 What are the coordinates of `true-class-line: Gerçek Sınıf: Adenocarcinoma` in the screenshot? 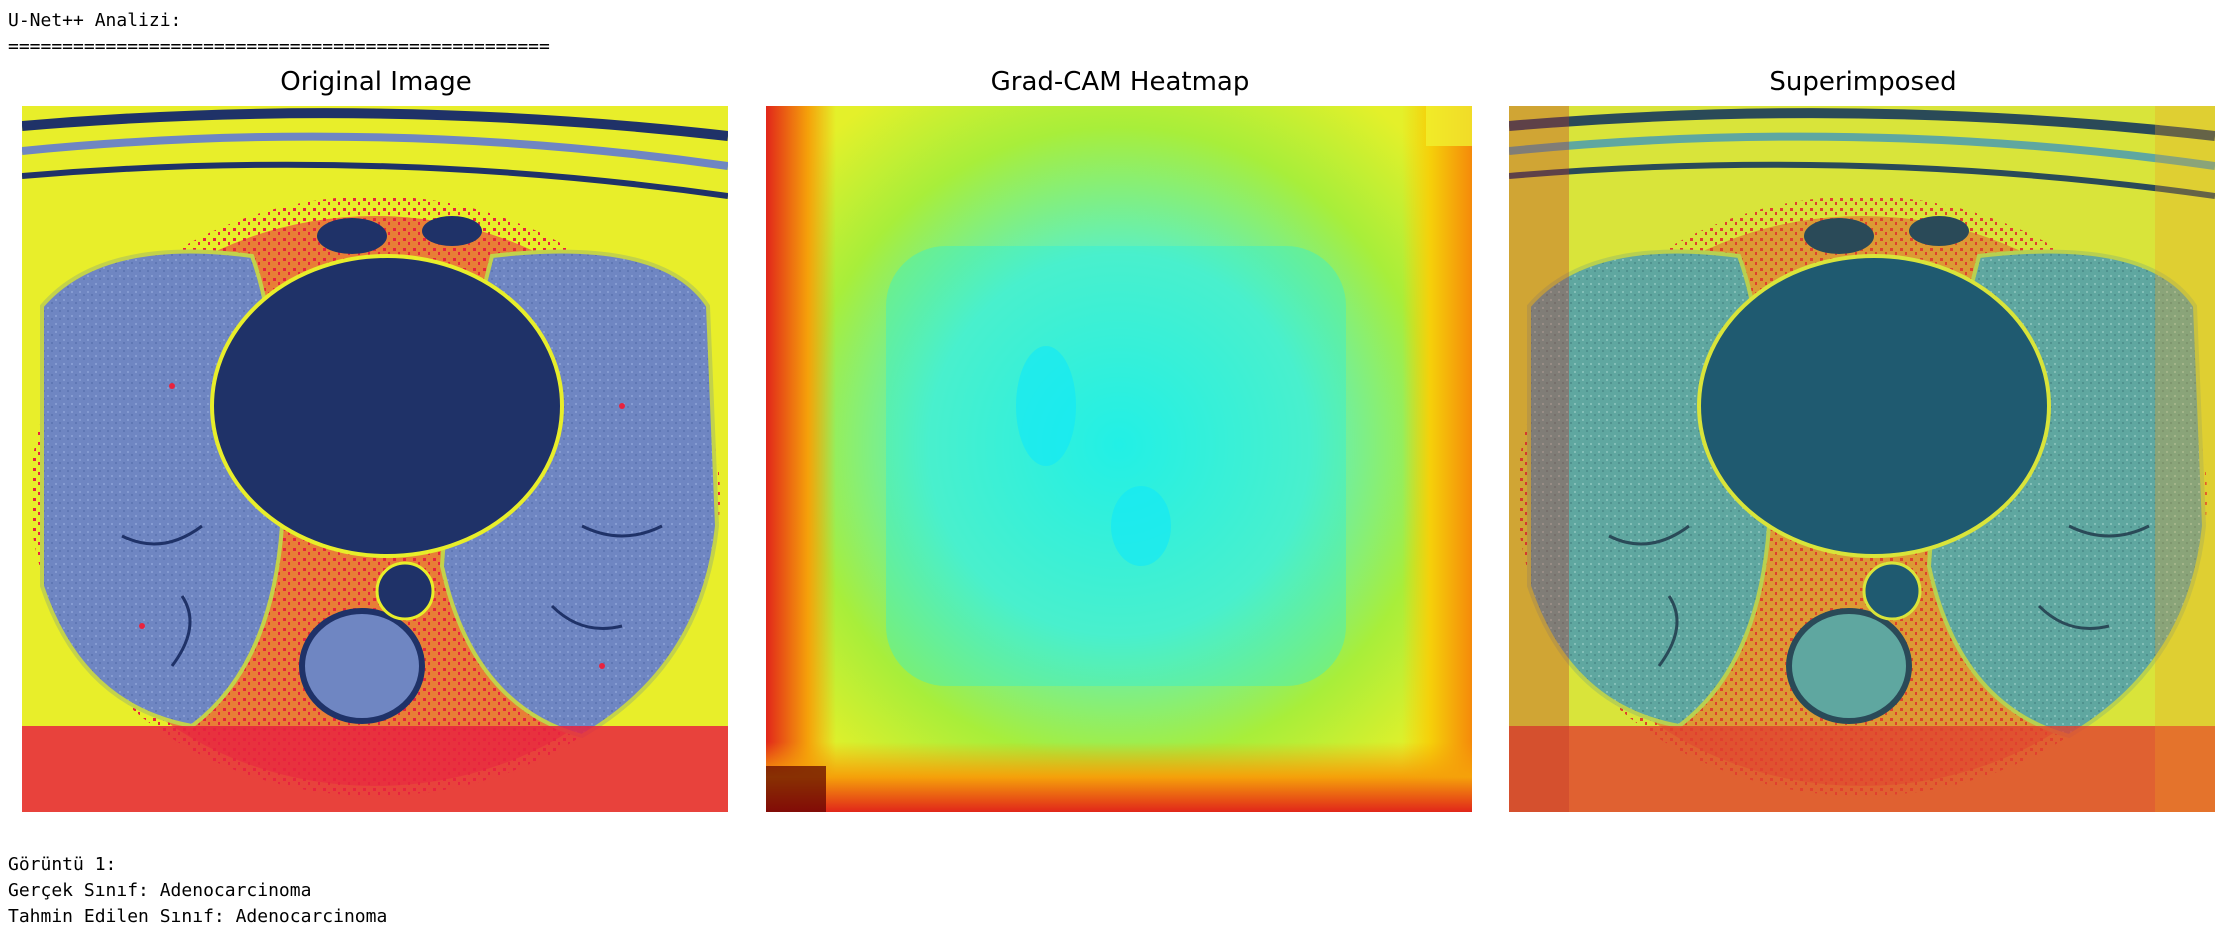 It's located at (160, 890).